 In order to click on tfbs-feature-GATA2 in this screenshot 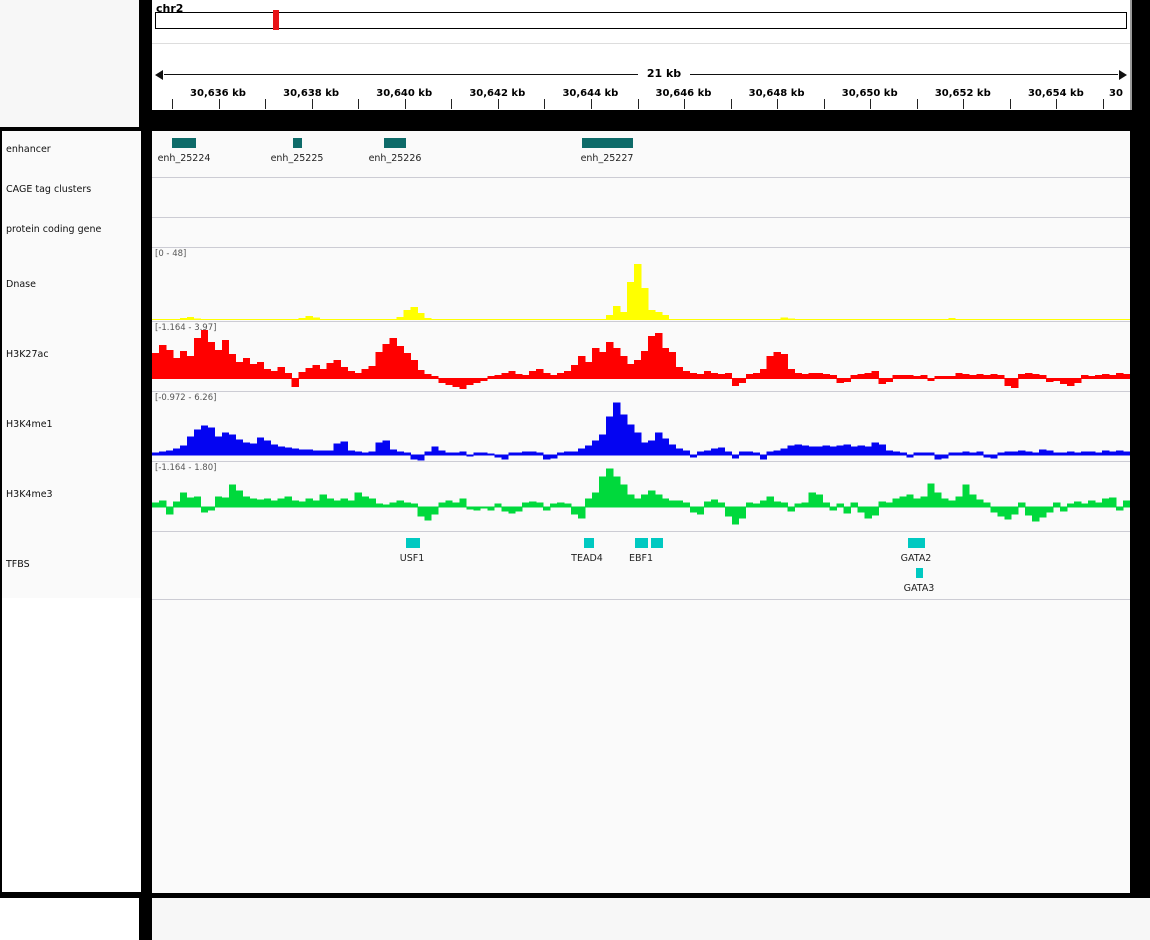, I will do `click(916, 543)`.